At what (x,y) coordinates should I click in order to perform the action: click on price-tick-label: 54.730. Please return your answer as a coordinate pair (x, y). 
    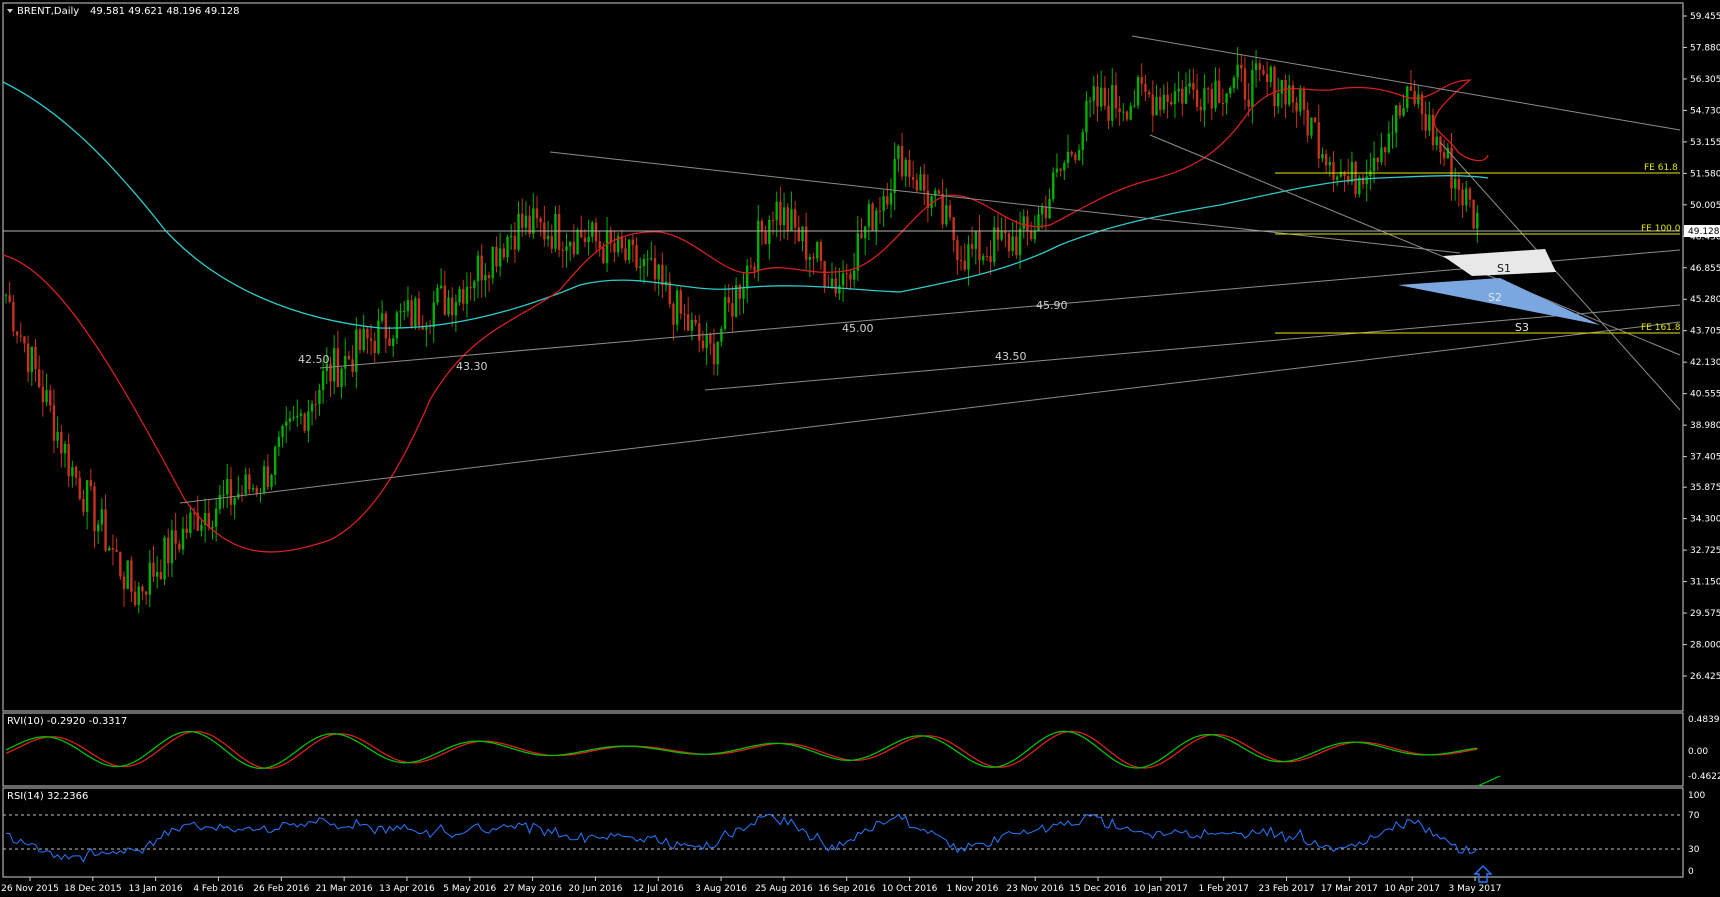
    Looking at the image, I should click on (1705, 111).